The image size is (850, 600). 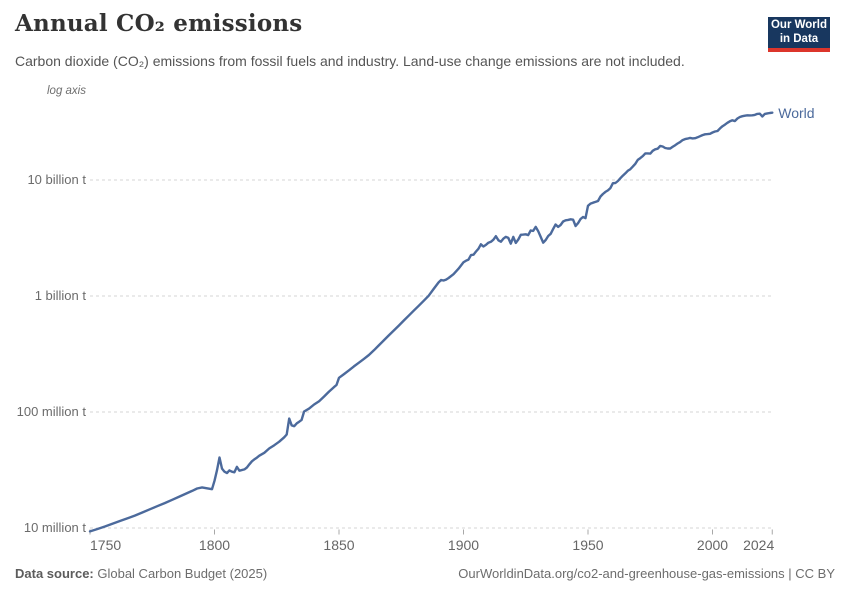 I want to click on owid-logo: Our World in Data, so click(x=799, y=34).